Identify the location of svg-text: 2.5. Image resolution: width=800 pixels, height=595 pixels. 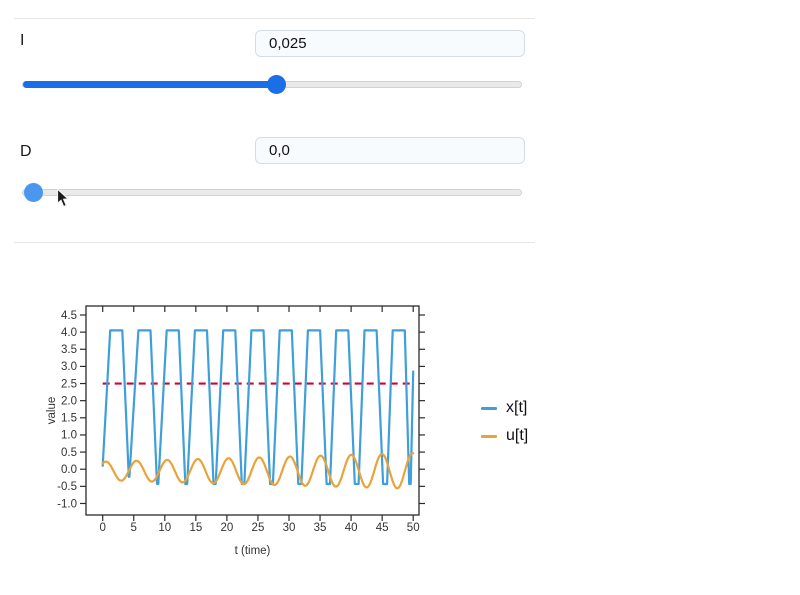
(69, 384).